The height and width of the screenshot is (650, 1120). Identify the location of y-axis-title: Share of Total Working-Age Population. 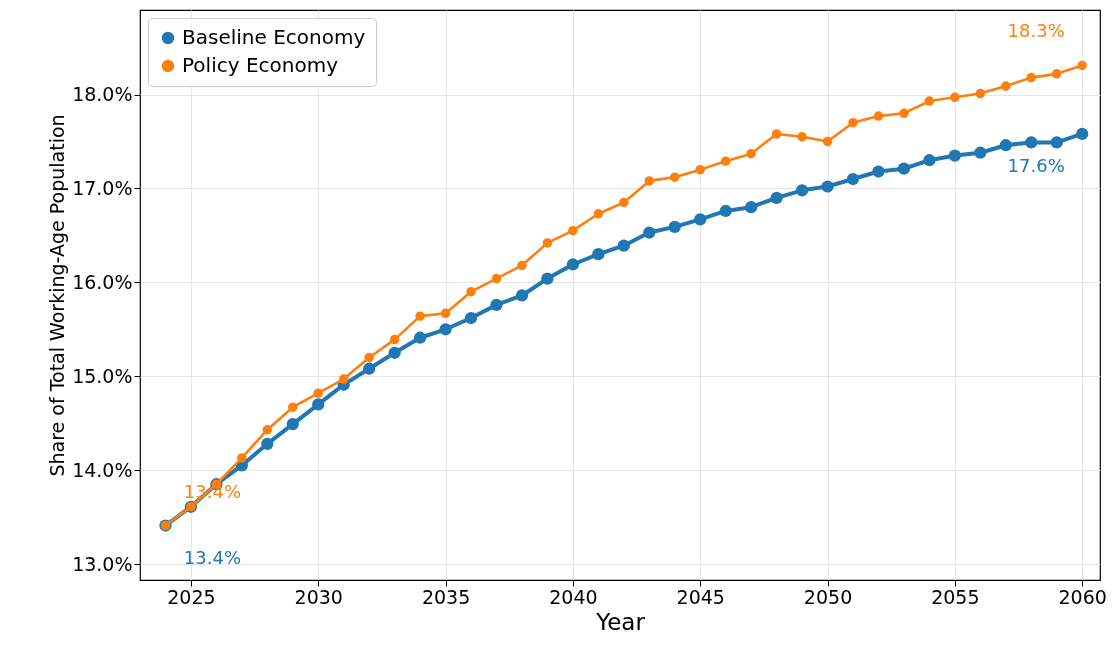
(57, 295).